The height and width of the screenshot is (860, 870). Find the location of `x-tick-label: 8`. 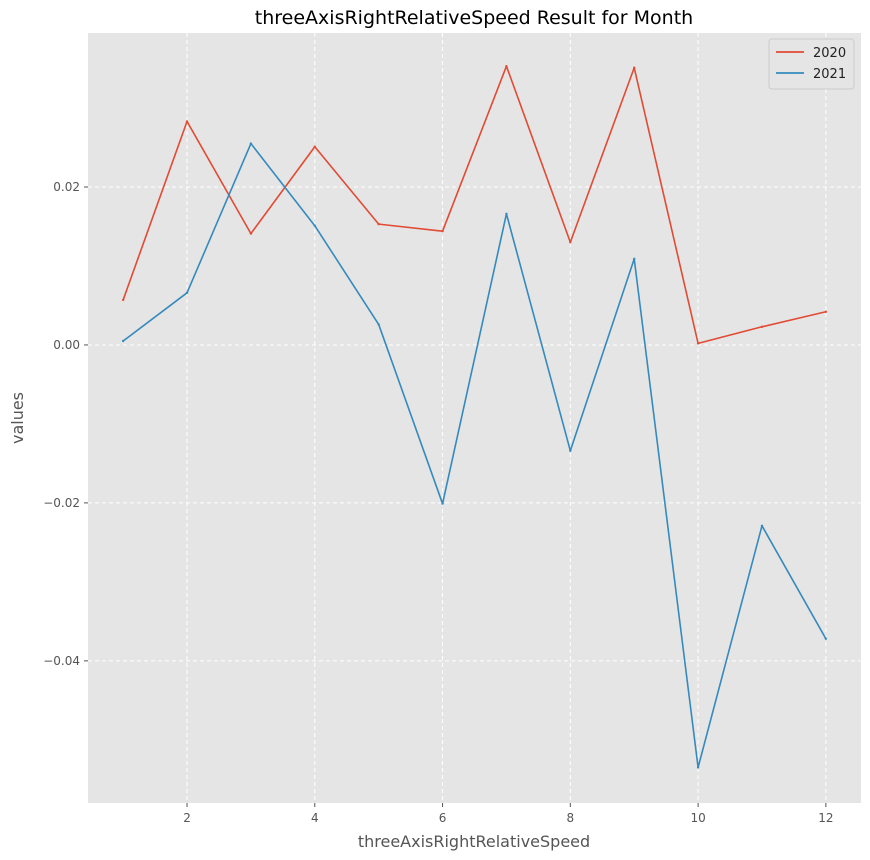

x-tick-label: 8 is located at coordinates (571, 818).